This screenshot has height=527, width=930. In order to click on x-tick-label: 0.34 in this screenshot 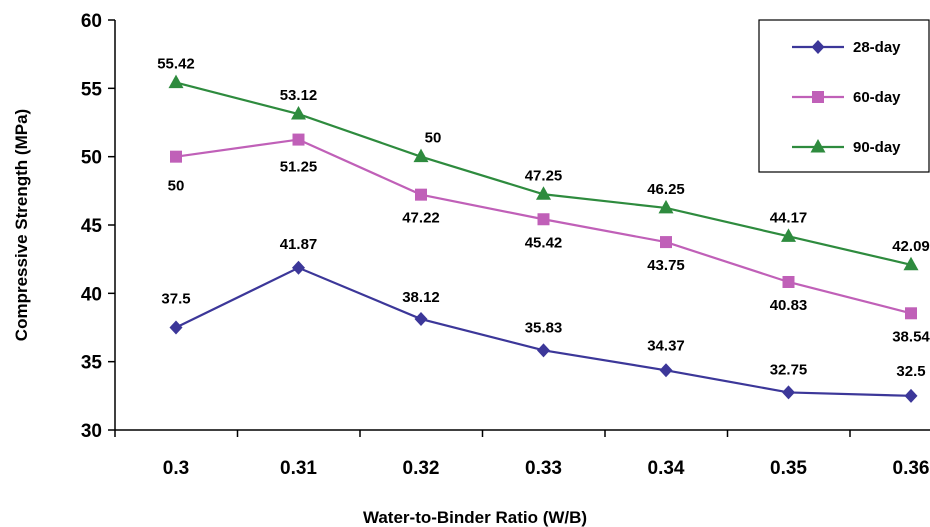, I will do `click(666, 468)`.